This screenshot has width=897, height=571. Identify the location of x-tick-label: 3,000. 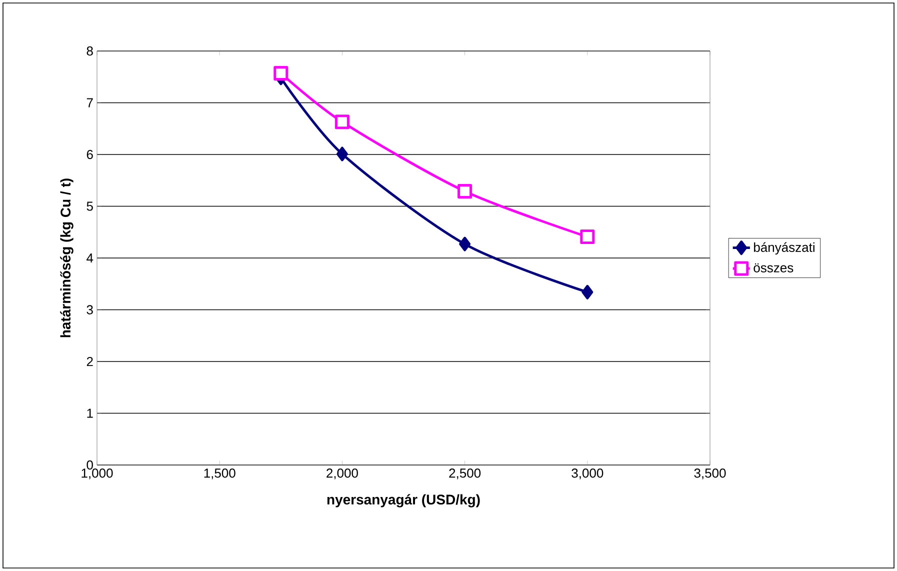
(588, 474).